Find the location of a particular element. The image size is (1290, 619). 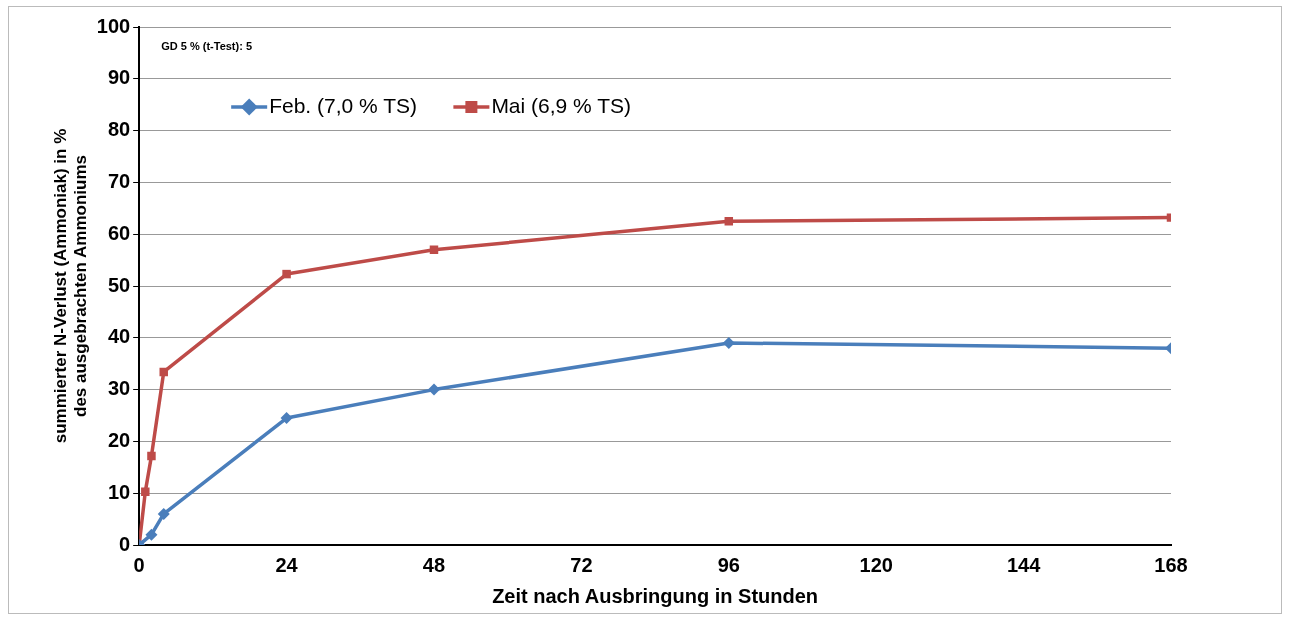

x-tick-label: 168 is located at coordinates (1171, 564).